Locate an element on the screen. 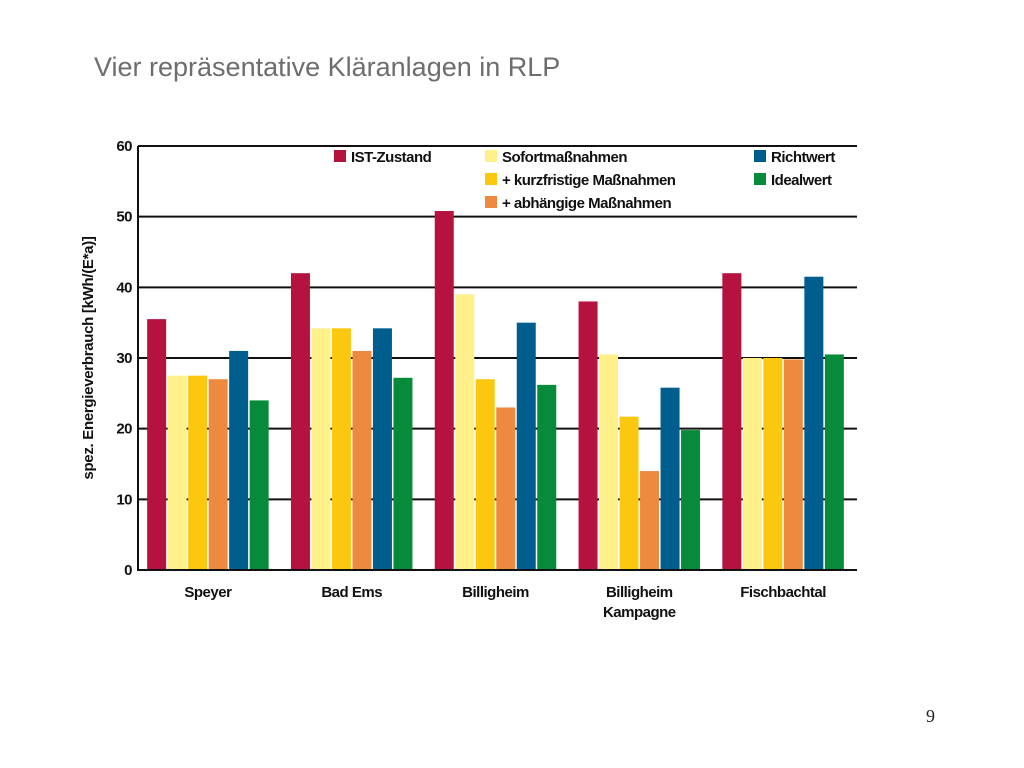 The width and height of the screenshot is (1024, 768). y-axis-label: spez. Energieverbrauch [kWh/(E*a)] is located at coordinates (88, 358).